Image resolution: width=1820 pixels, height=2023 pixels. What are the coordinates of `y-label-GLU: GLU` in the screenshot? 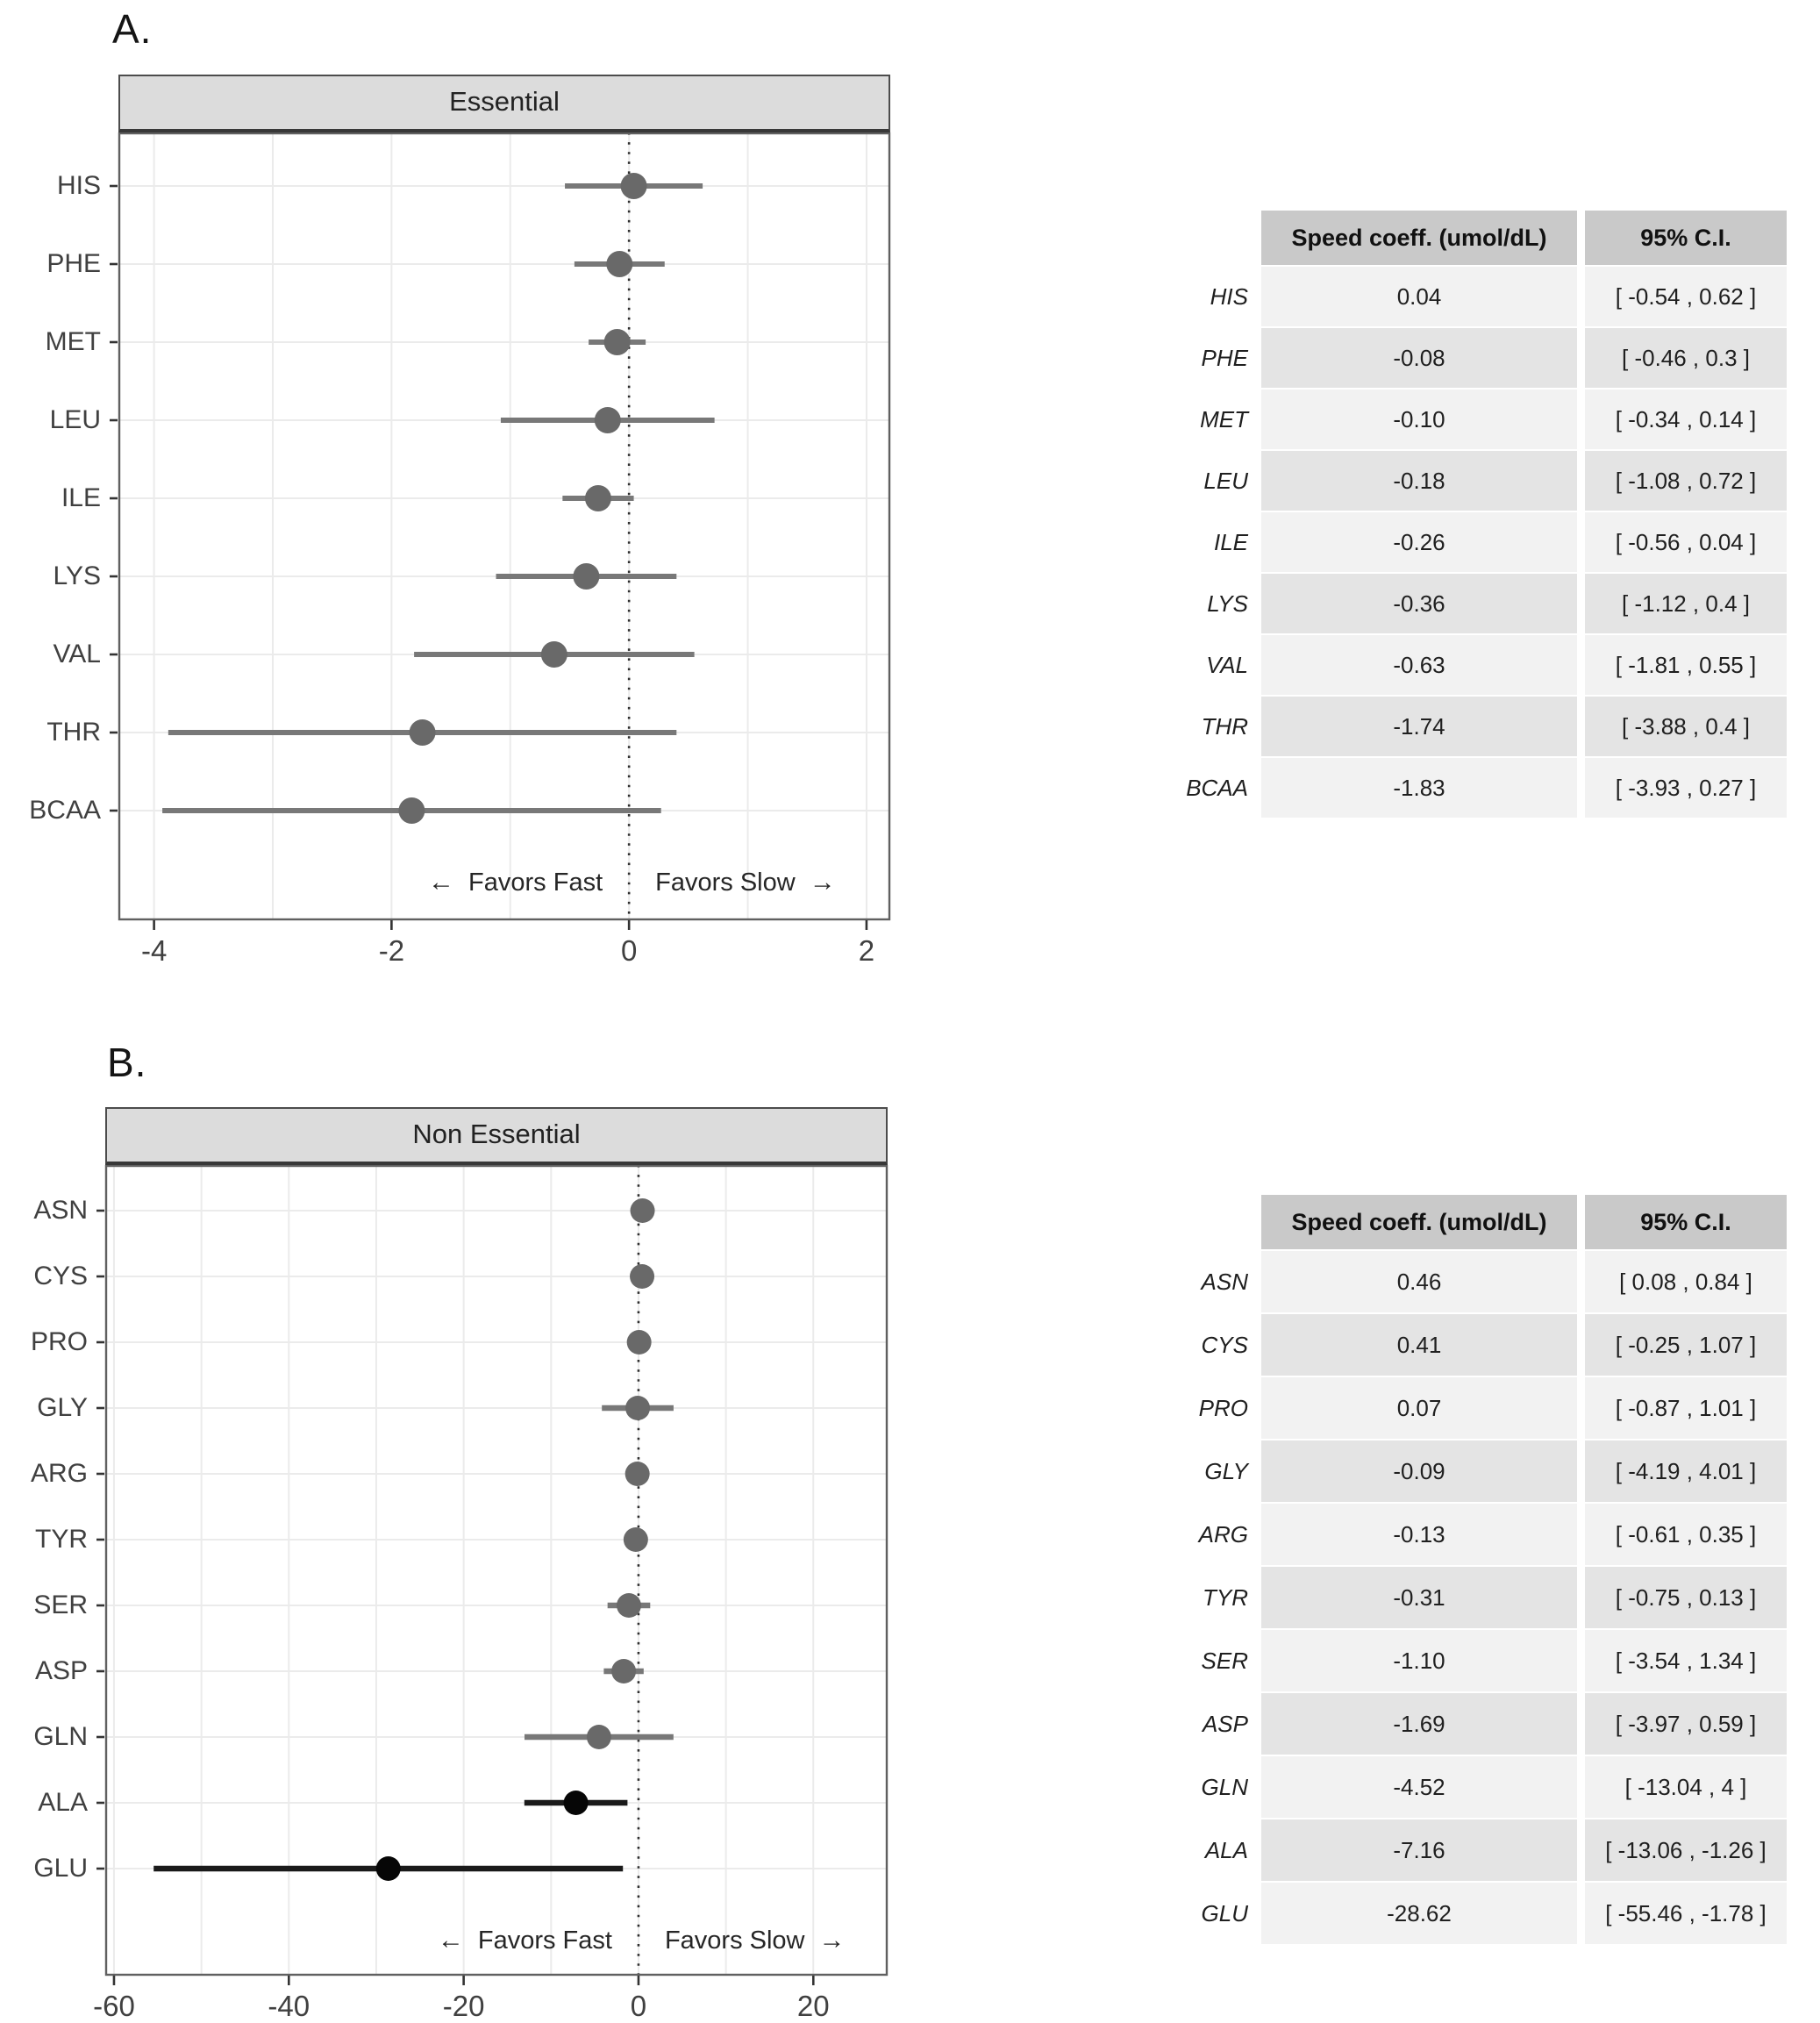 It's located at (60, 1868).